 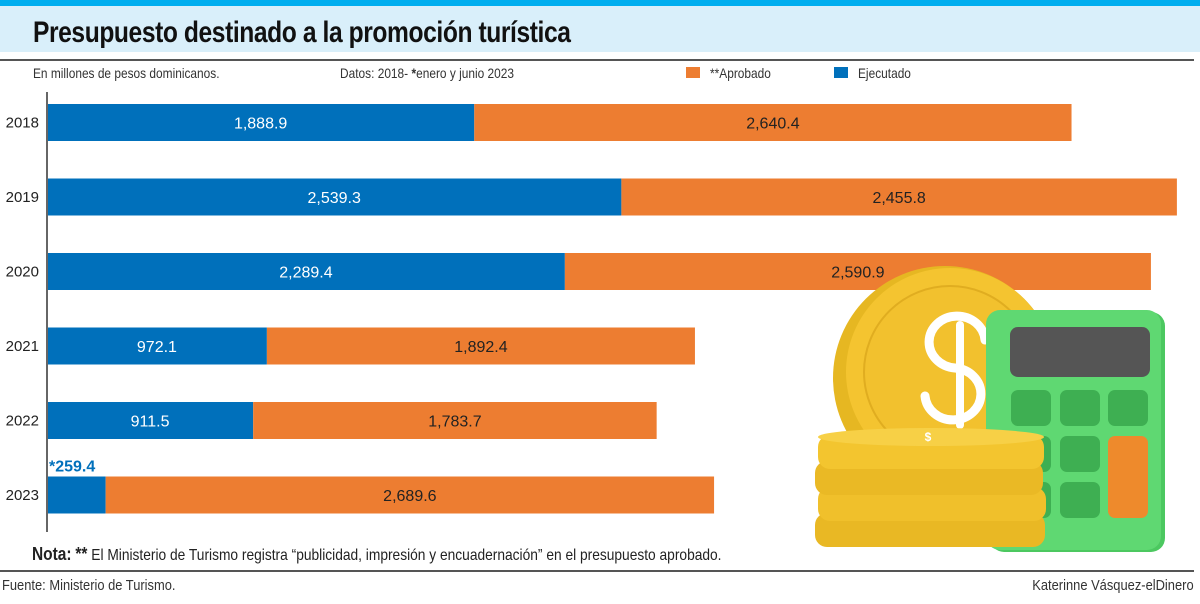 I want to click on footer-divider, so click(x=597, y=571).